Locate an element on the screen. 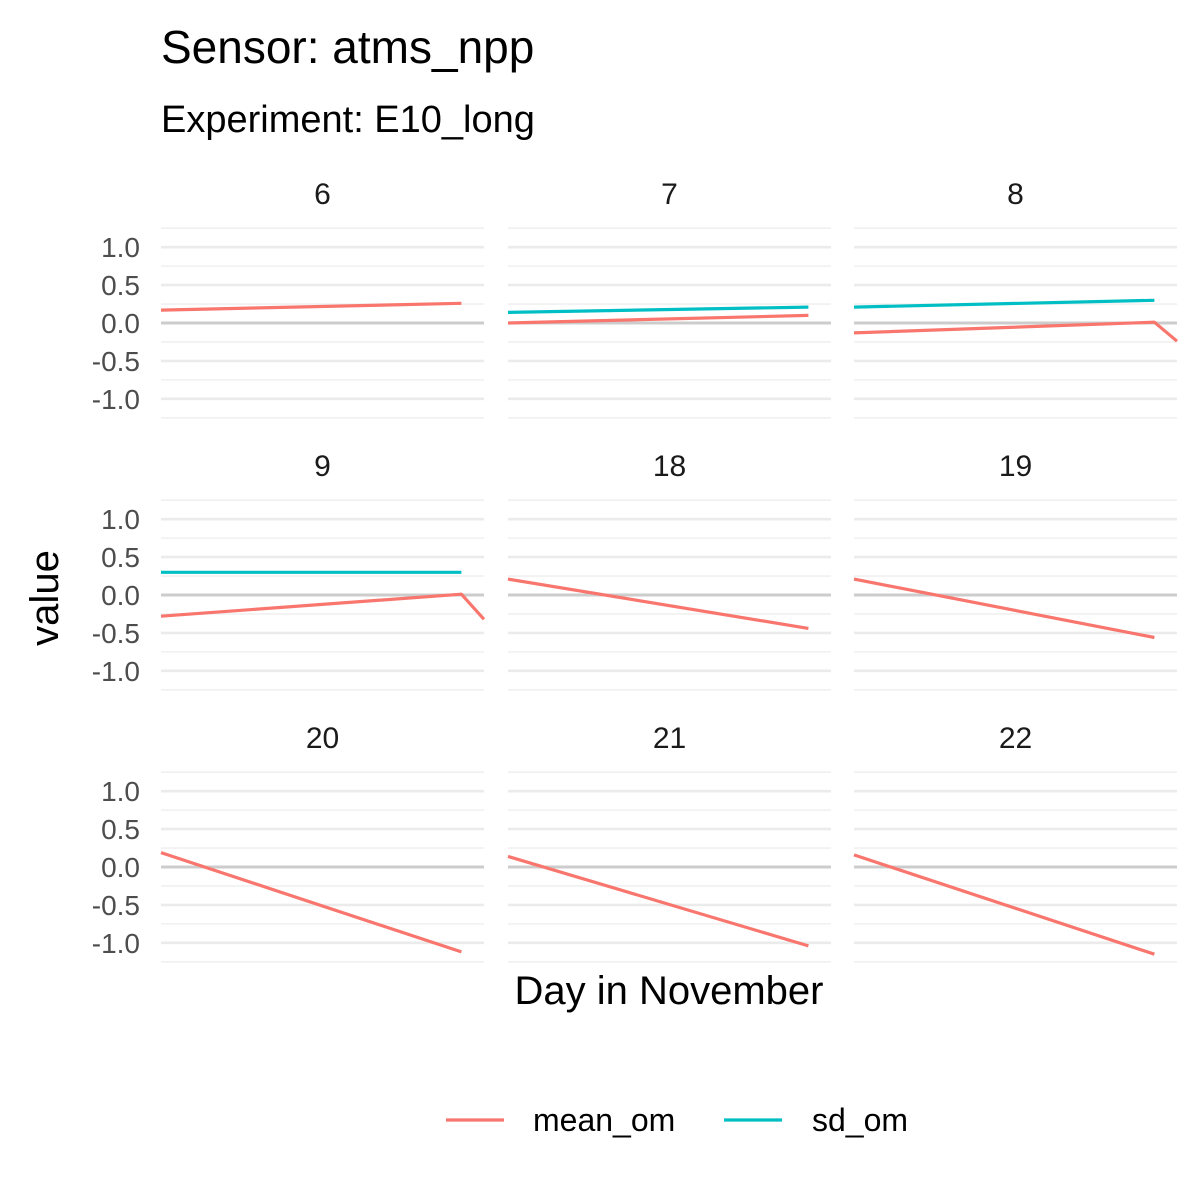 This screenshot has height=1200, width=1200. x-axis-title: Day in November is located at coordinates (668, 991).